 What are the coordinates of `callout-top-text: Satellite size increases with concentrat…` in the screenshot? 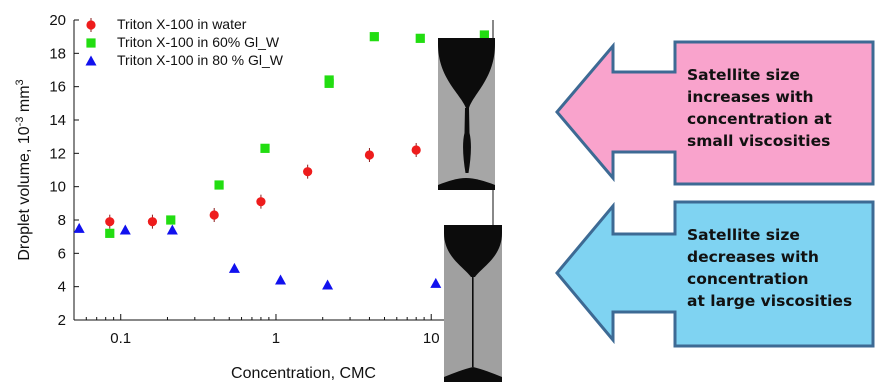 It's located at (759, 108).